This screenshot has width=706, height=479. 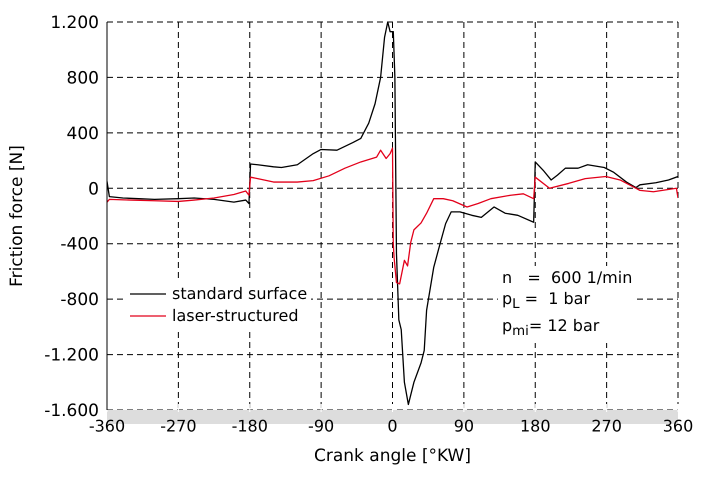 I want to click on y-tick-label: -1.200, so click(x=71, y=356).